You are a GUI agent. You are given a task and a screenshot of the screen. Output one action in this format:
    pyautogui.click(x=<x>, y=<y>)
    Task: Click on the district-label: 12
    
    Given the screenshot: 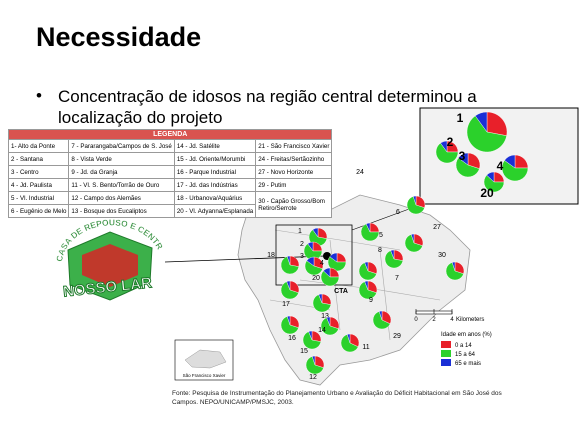 What is the action you would take?
    pyautogui.click(x=313, y=377)
    